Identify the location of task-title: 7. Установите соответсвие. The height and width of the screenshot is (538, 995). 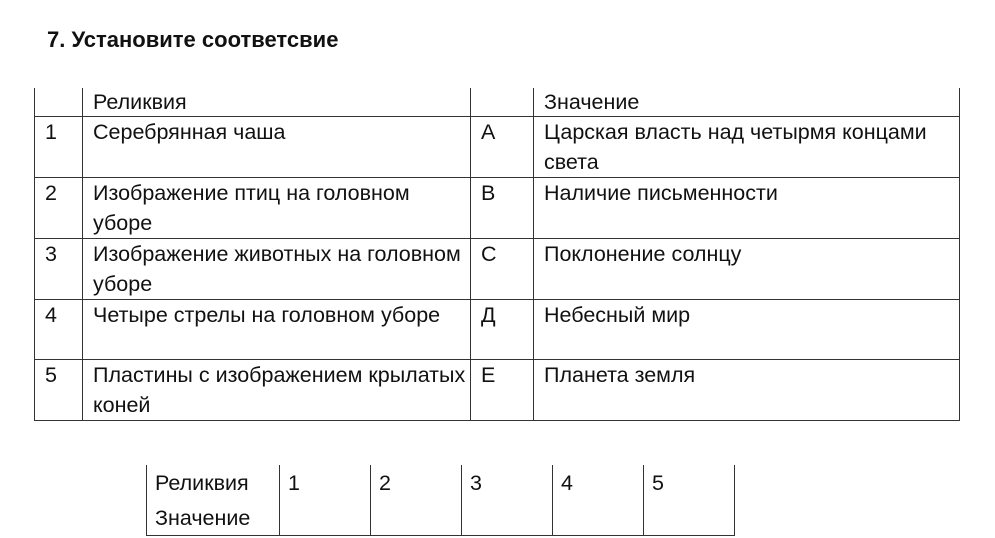
(193, 39).